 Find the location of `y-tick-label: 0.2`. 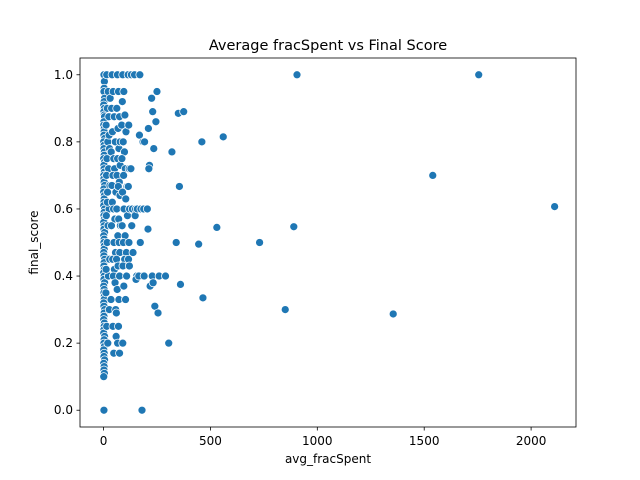

y-tick-label: 0.2 is located at coordinates (63, 343).